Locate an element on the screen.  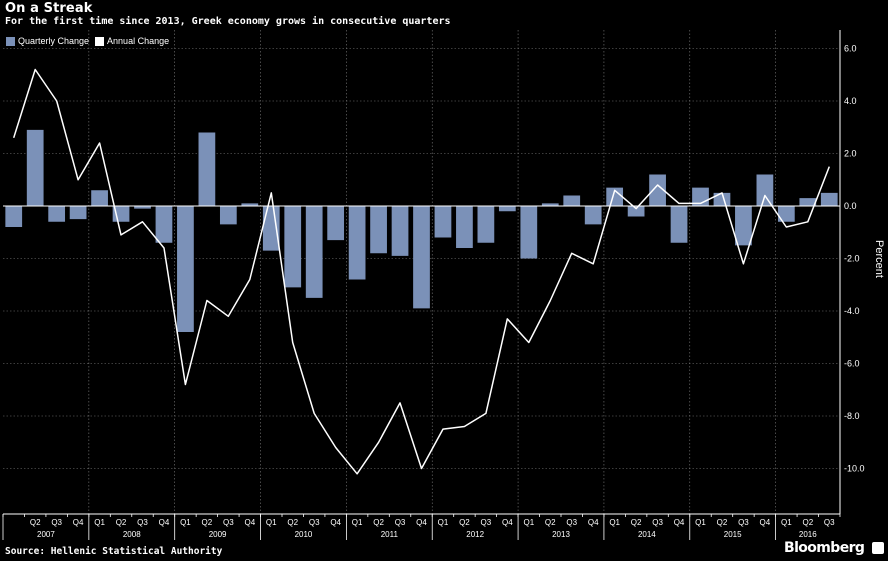
legend-swatch-annual is located at coordinates (100, 41).